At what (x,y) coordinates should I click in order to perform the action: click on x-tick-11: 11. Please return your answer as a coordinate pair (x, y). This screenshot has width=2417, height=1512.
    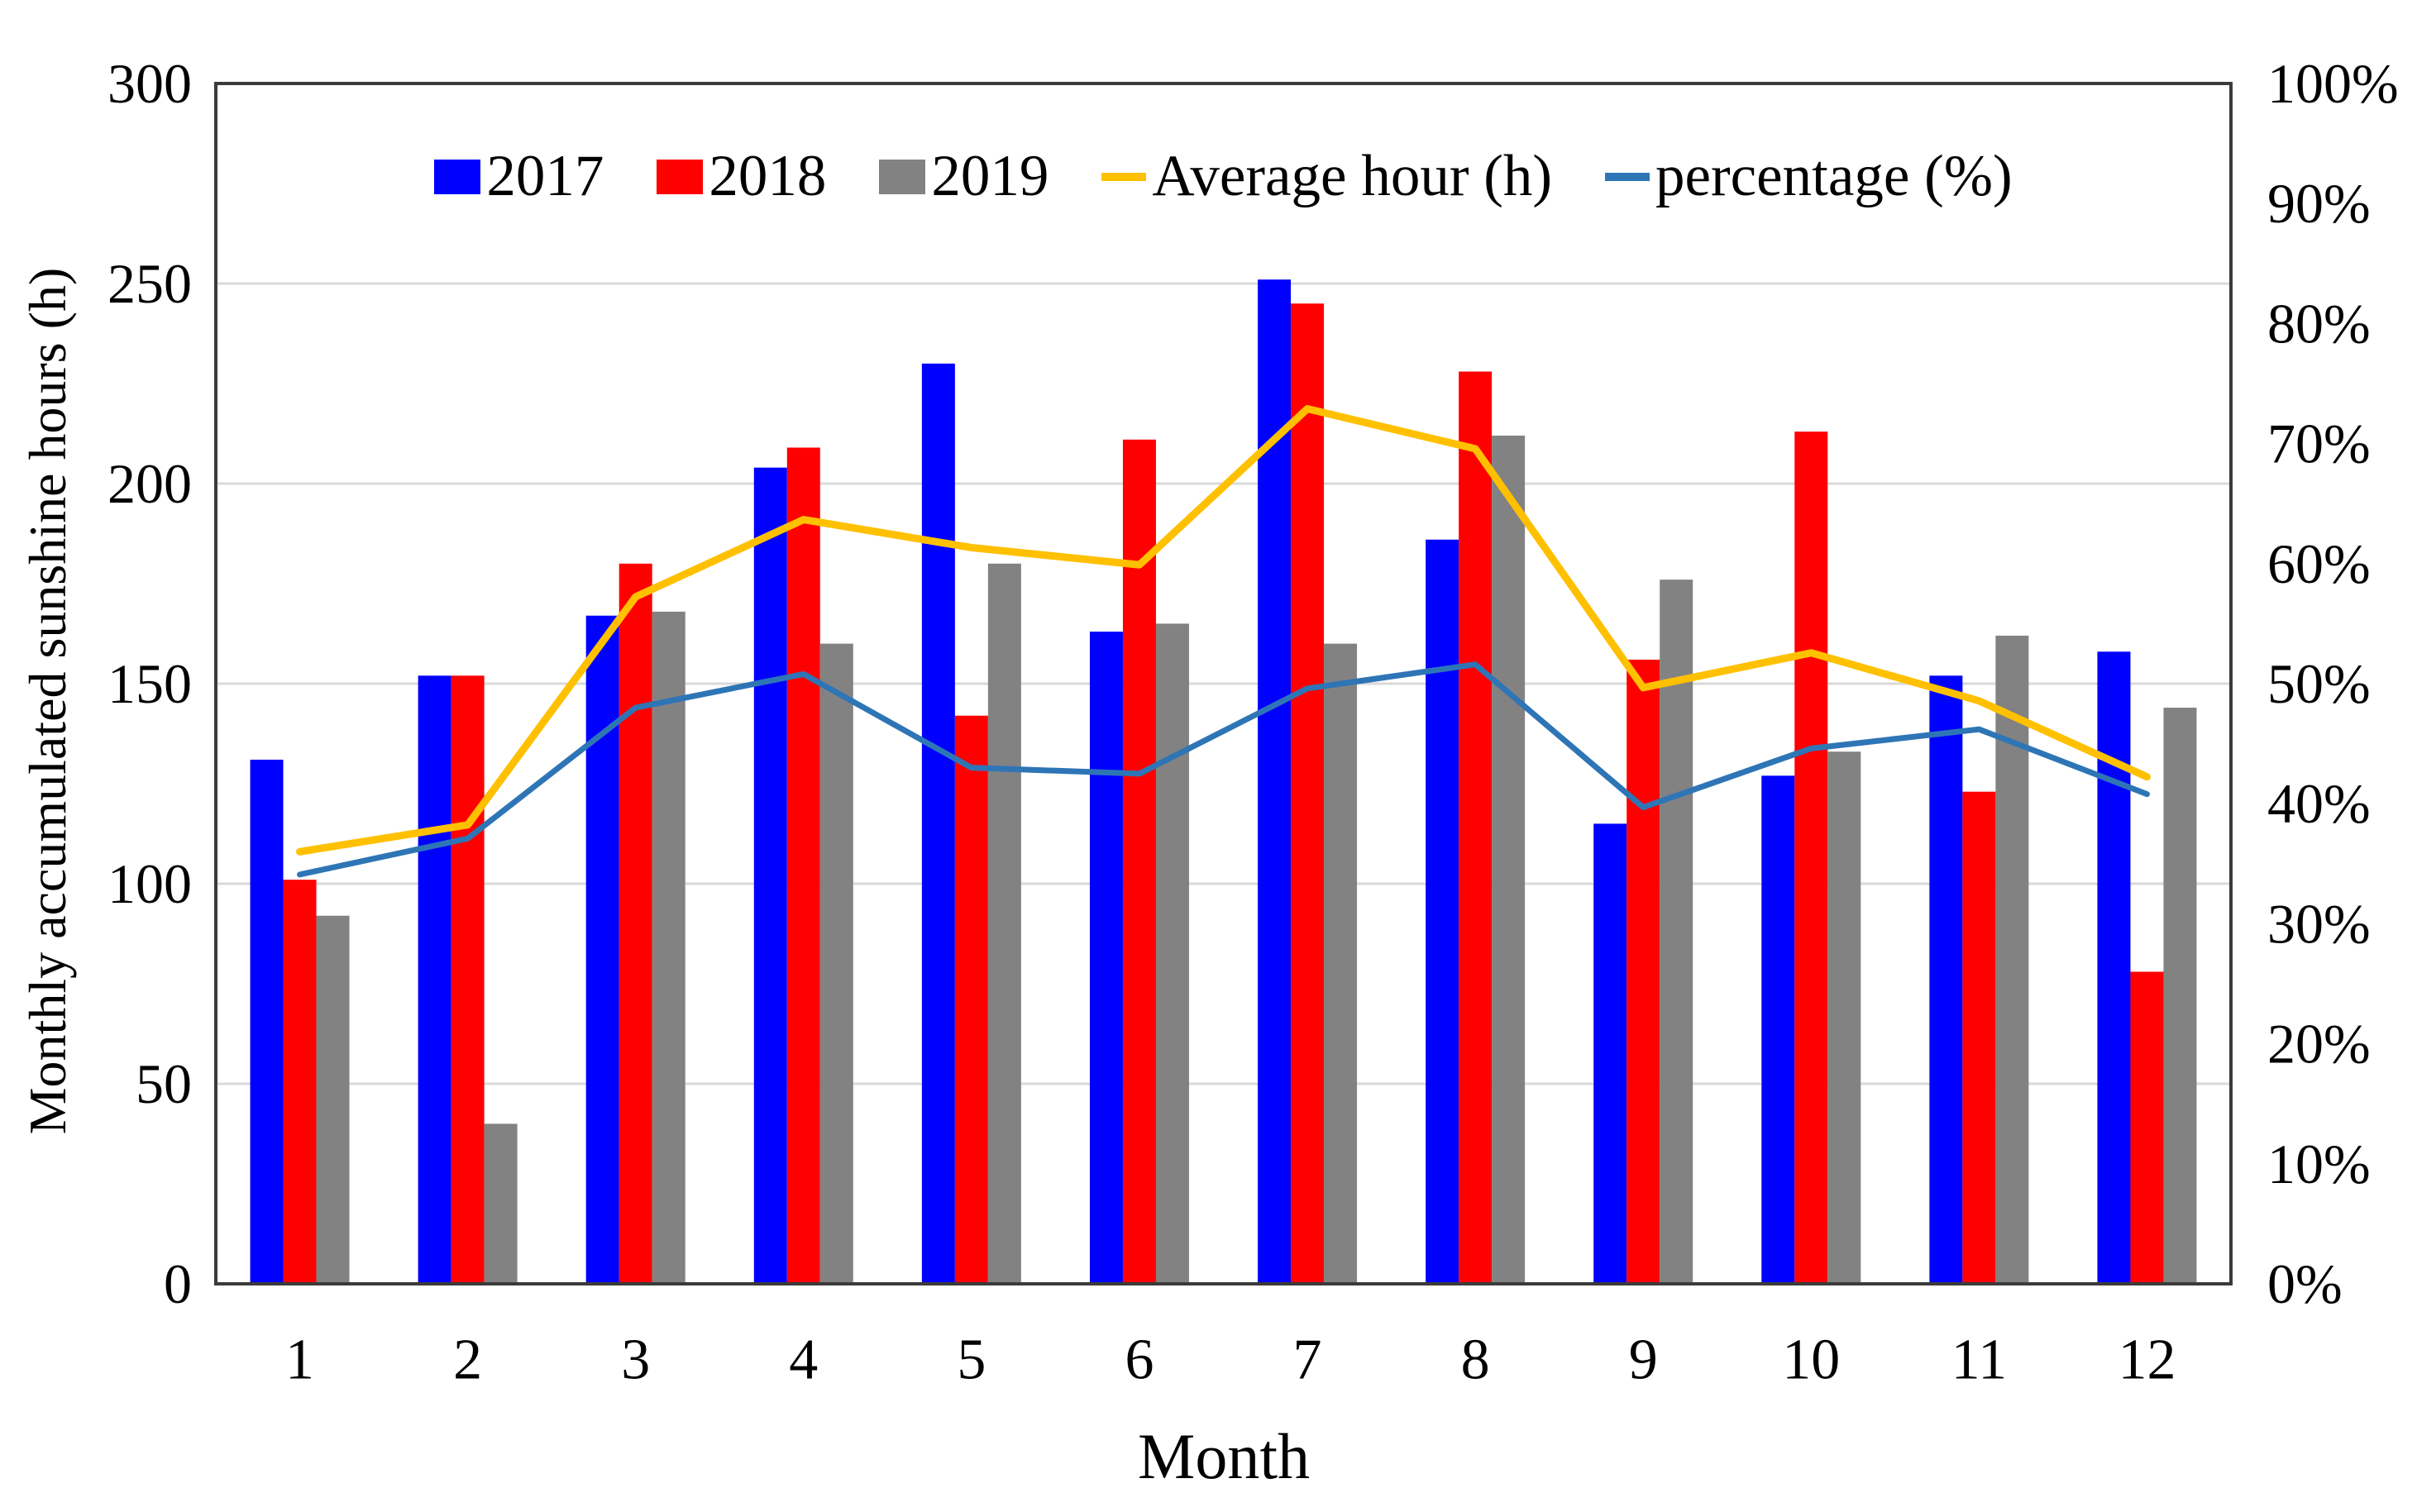
    Looking at the image, I should click on (1979, 1360).